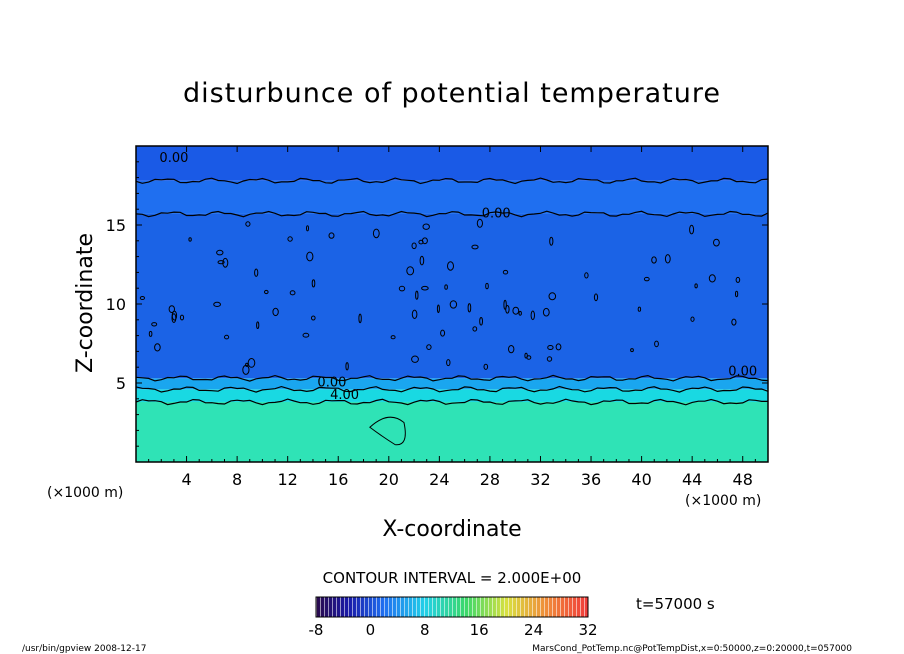 The image size is (904, 654). I want to click on contour-label-4: 0.00, so click(742, 371).